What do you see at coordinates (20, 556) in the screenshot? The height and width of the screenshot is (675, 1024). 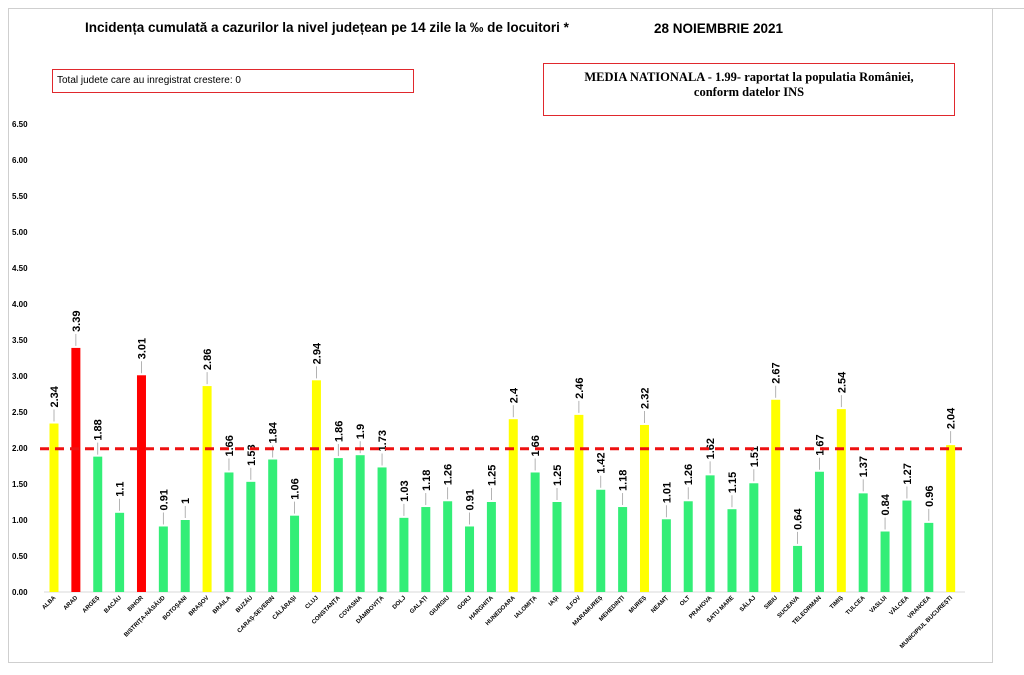 I see `y-tick-label: 0.50` at bounding box center [20, 556].